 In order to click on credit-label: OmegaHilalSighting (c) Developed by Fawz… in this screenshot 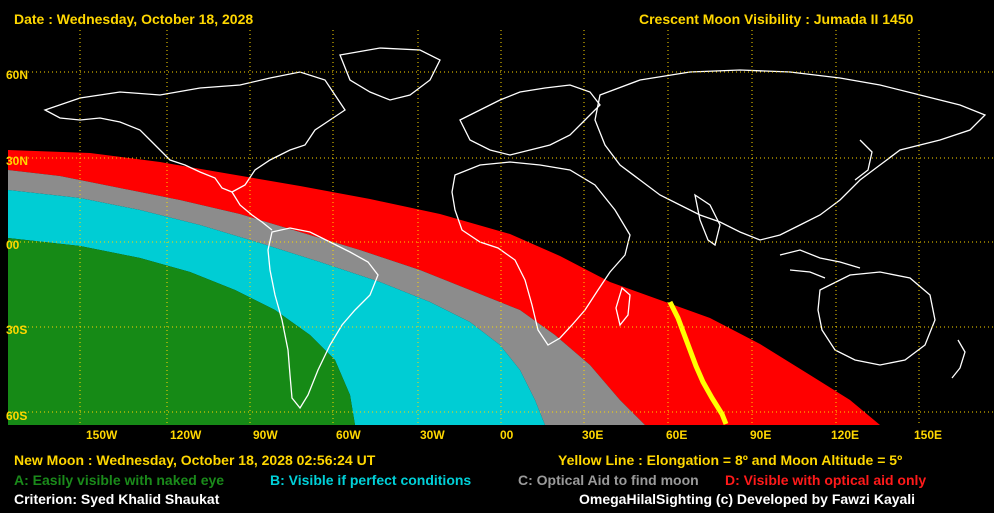, I will do `click(747, 499)`.